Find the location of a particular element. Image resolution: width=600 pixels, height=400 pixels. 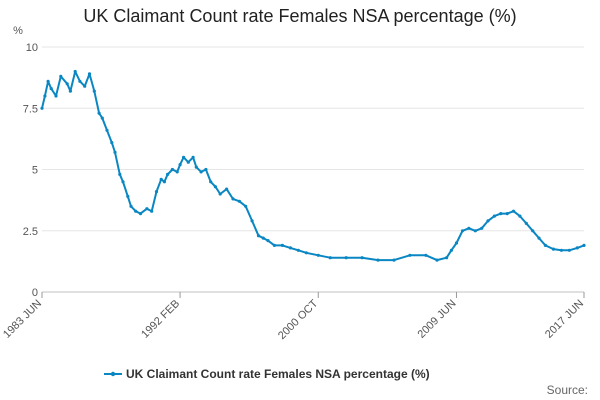

y-axis-unit: % is located at coordinates (18, 31).